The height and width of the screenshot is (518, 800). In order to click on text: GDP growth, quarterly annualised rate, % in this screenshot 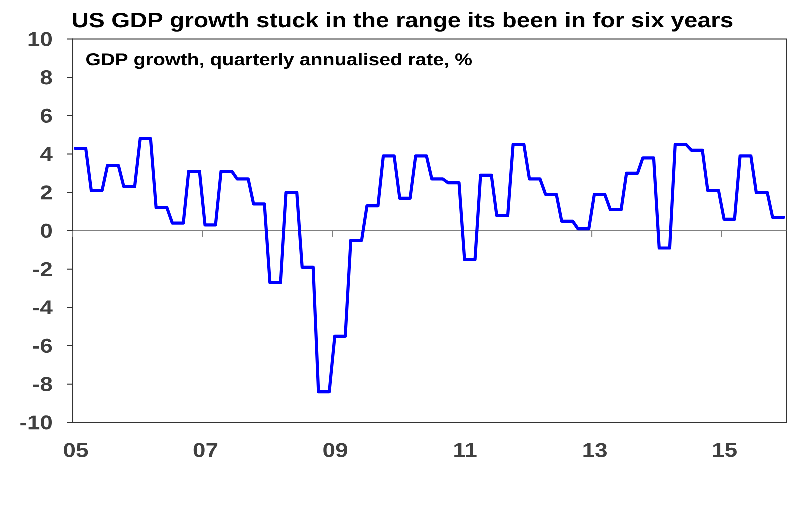, I will do `click(279, 61)`.